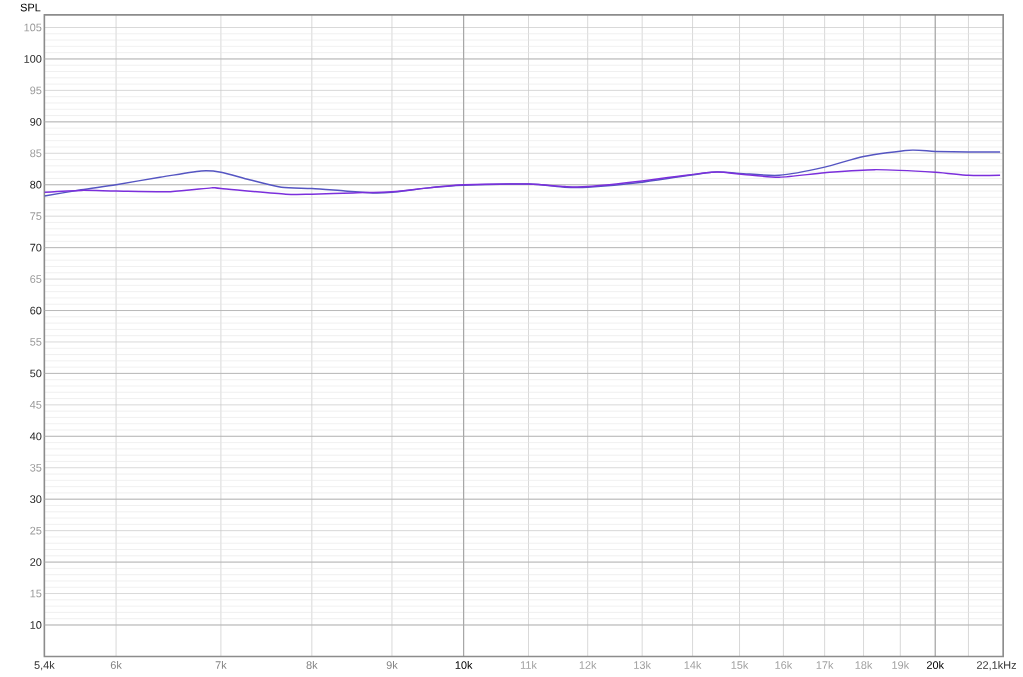 The width and height of the screenshot is (1023, 677). What do you see at coordinates (312, 664) in the screenshot?
I see `x-tick-label: 8k` at bounding box center [312, 664].